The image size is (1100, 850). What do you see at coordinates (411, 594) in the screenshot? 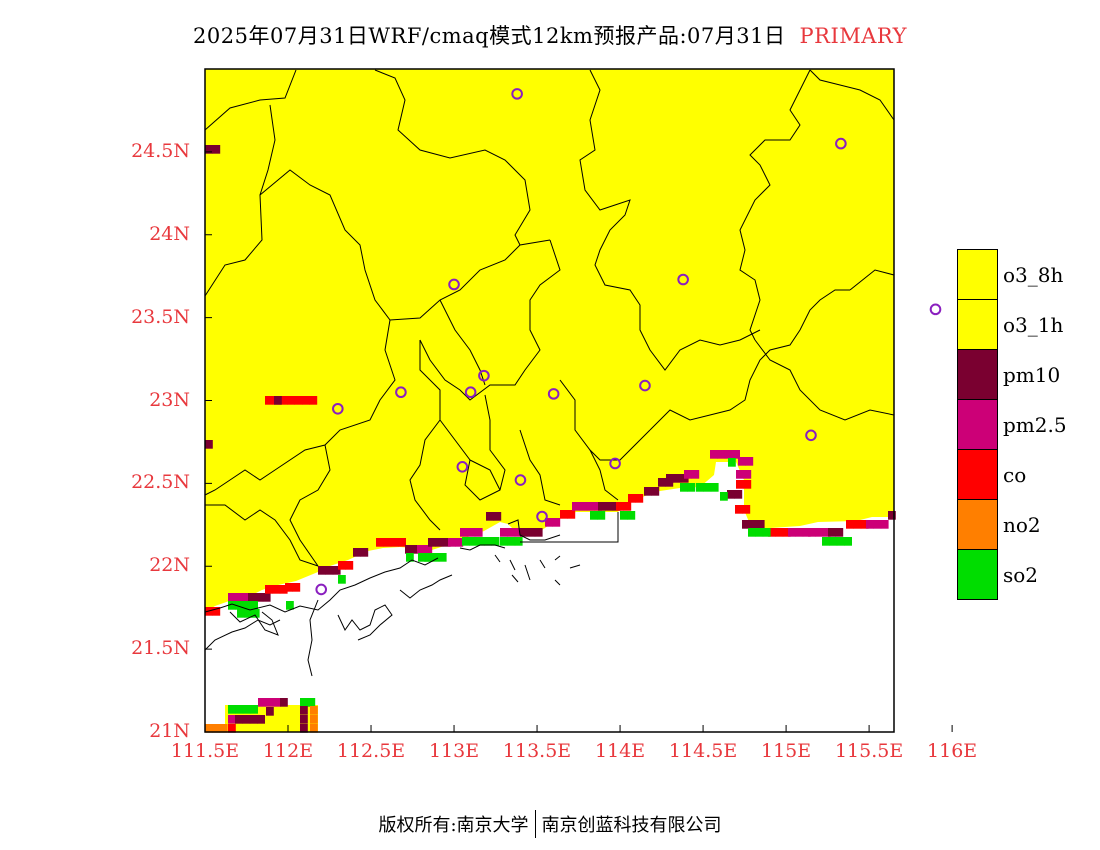
I see `coastline` at bounding box center [411, 594].